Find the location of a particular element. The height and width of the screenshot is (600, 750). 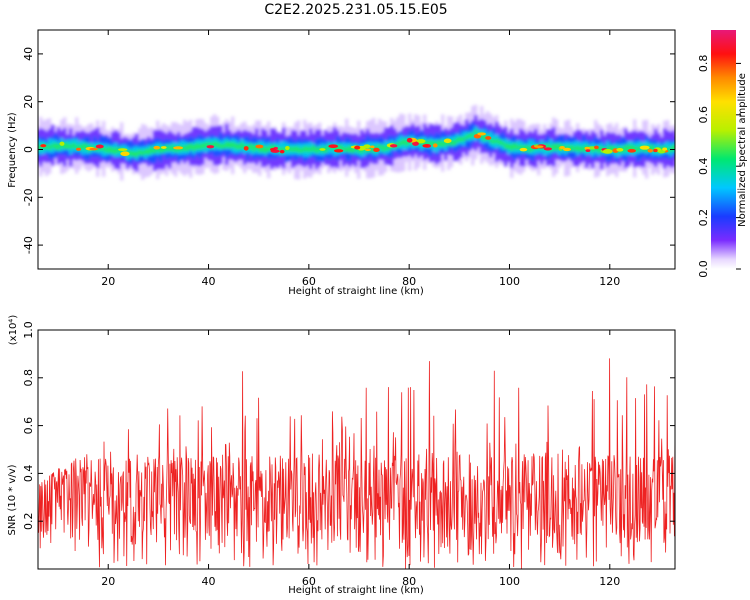

x-tick-label: 120 is located at coordinates (609, 581).